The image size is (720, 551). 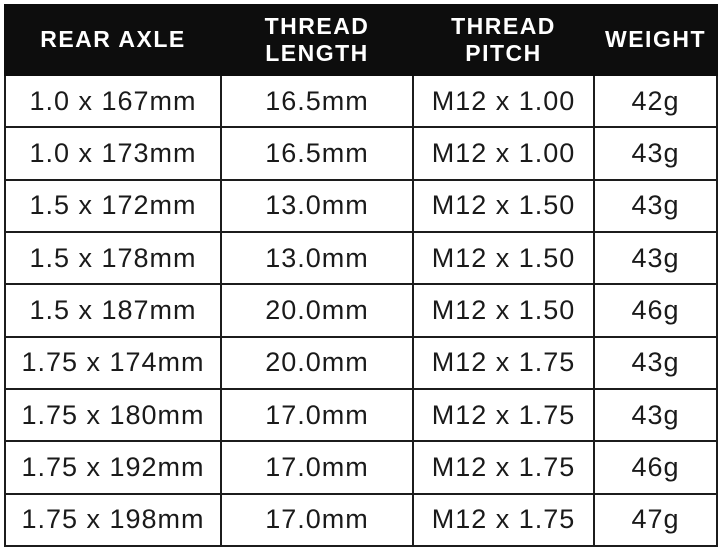 I want to click on table-row: 1.75 x 180mm 17.0mm M12 x 1.75 43g, so click(x=361, y=415).